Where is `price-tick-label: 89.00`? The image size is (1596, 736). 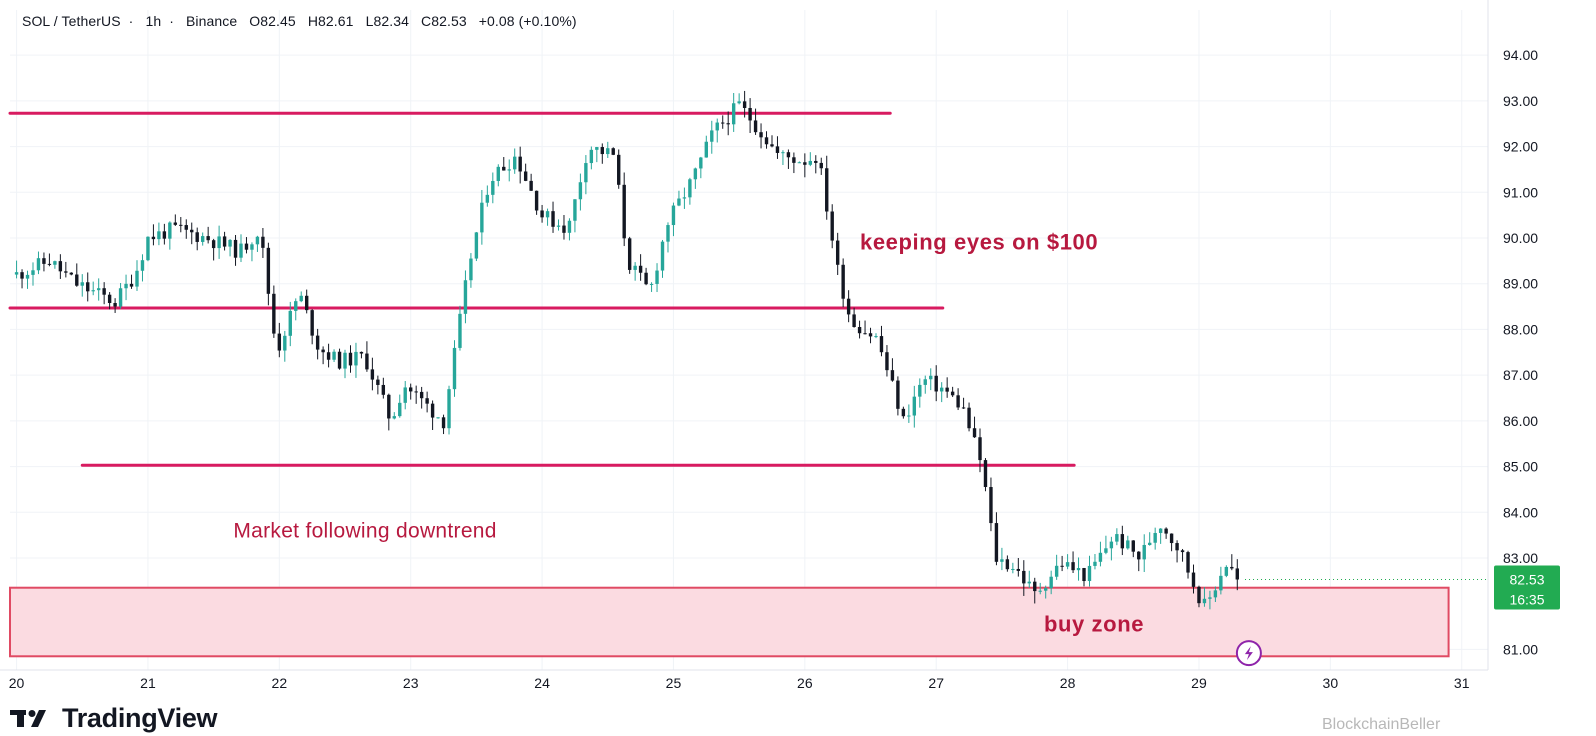
price-tick-label: 89.00 is located at coordinates (1520, 284).